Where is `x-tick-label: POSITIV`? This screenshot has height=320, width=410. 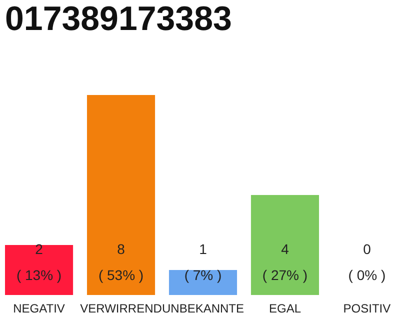
x-tick-label: POSITIV is located at coordinates (367, 309).